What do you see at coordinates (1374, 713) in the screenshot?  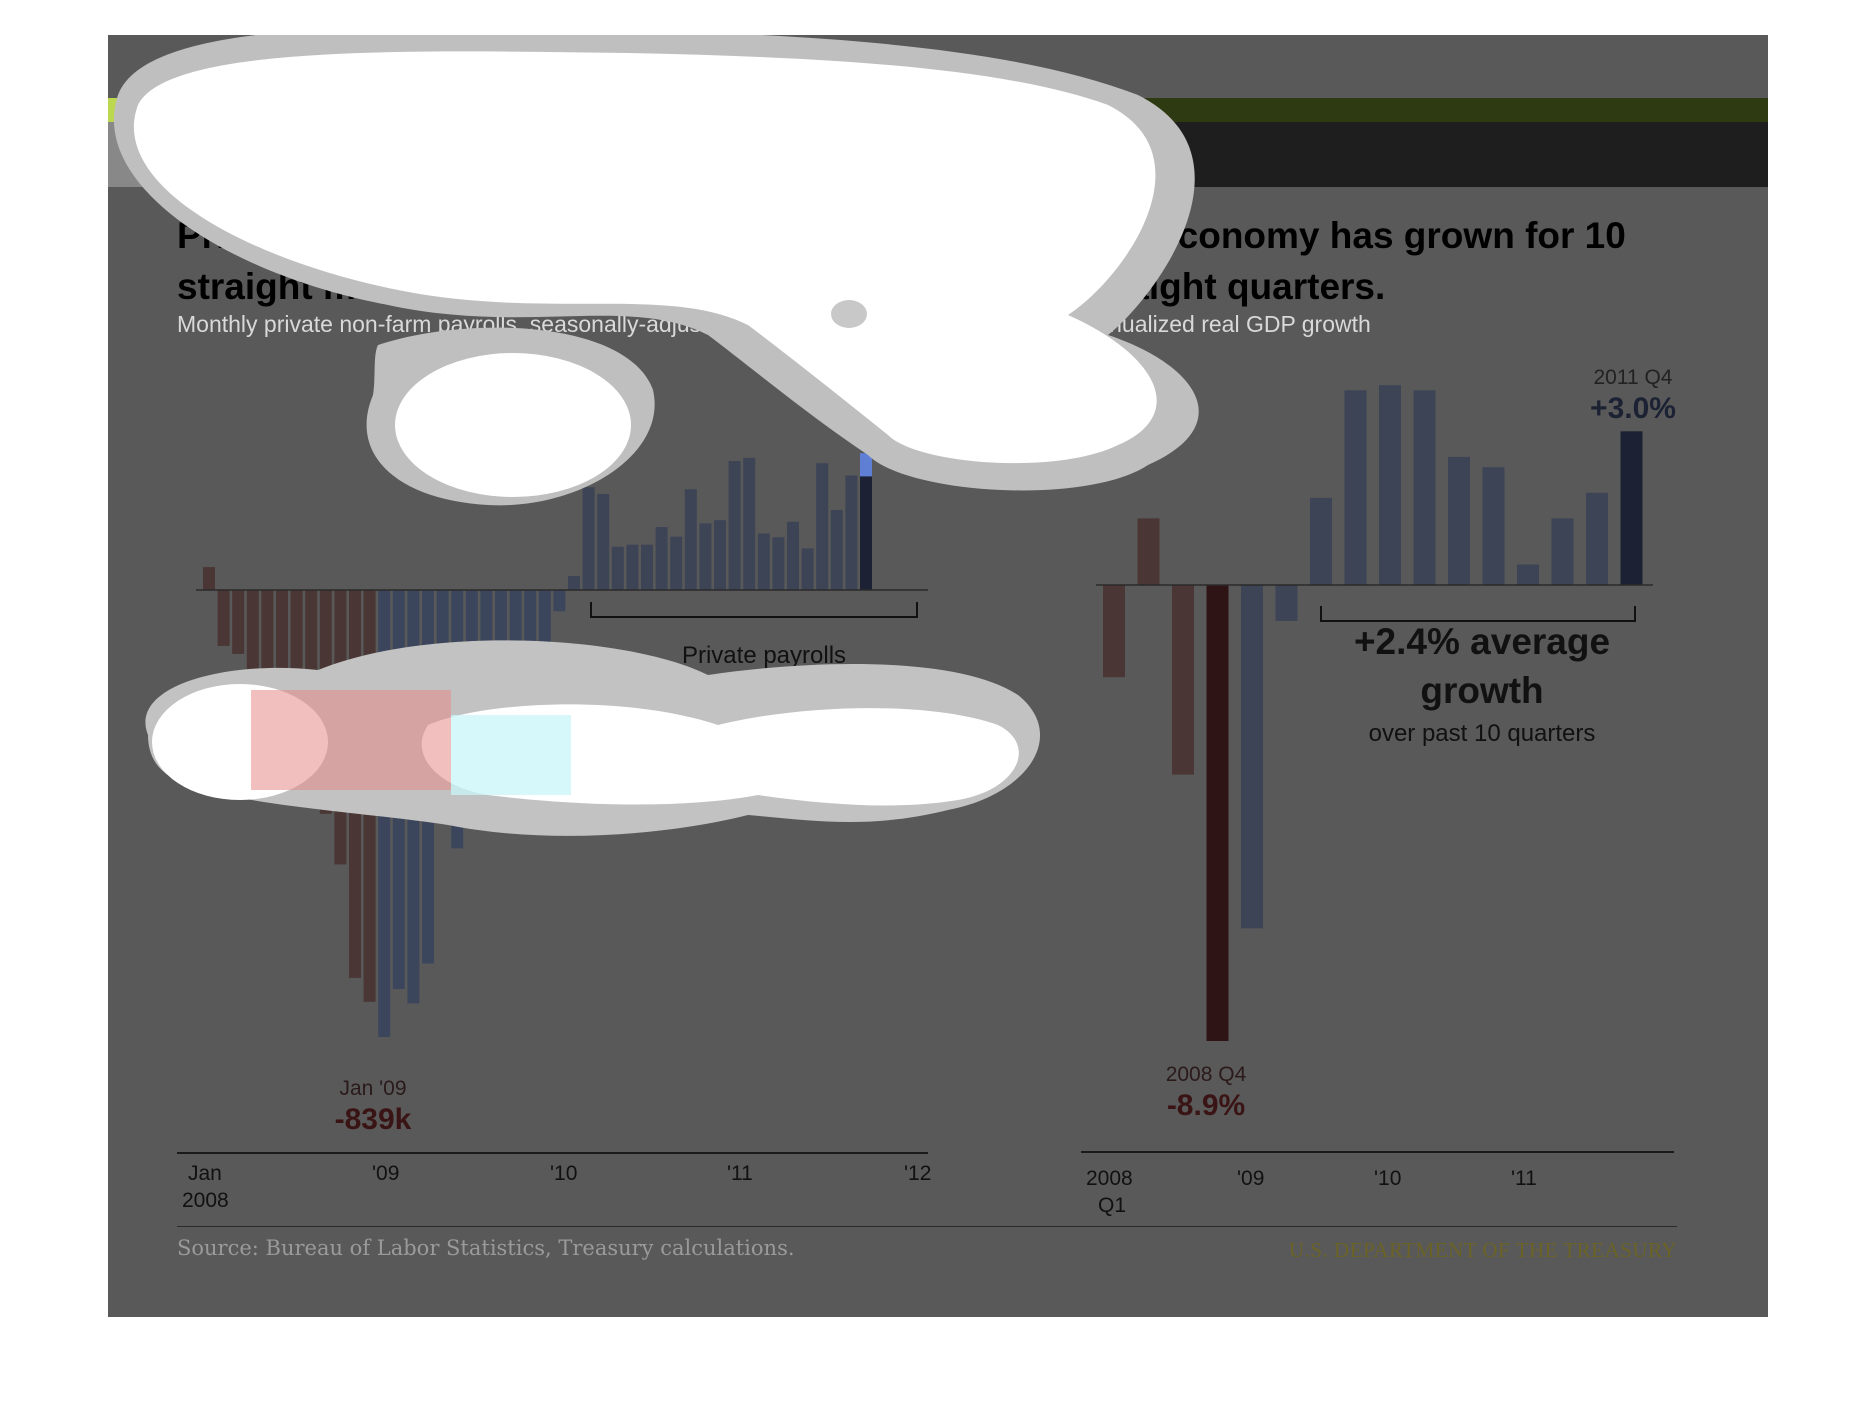 I see `gdp-chart` at bounding box center [1374, 713].